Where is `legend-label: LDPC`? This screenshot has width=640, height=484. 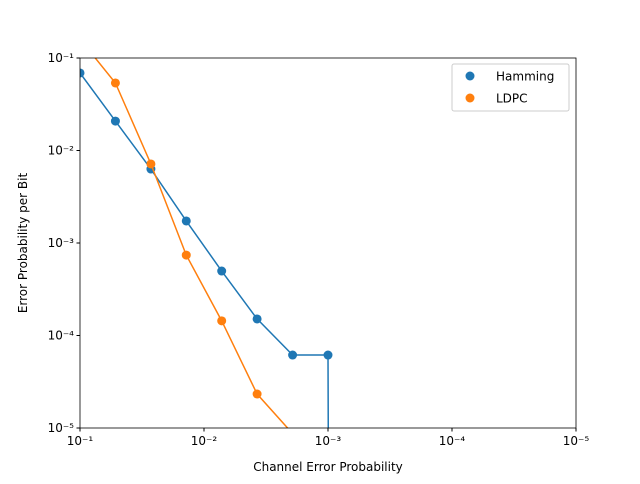 legend-label: LDPC is located at coordinates (512, 99).